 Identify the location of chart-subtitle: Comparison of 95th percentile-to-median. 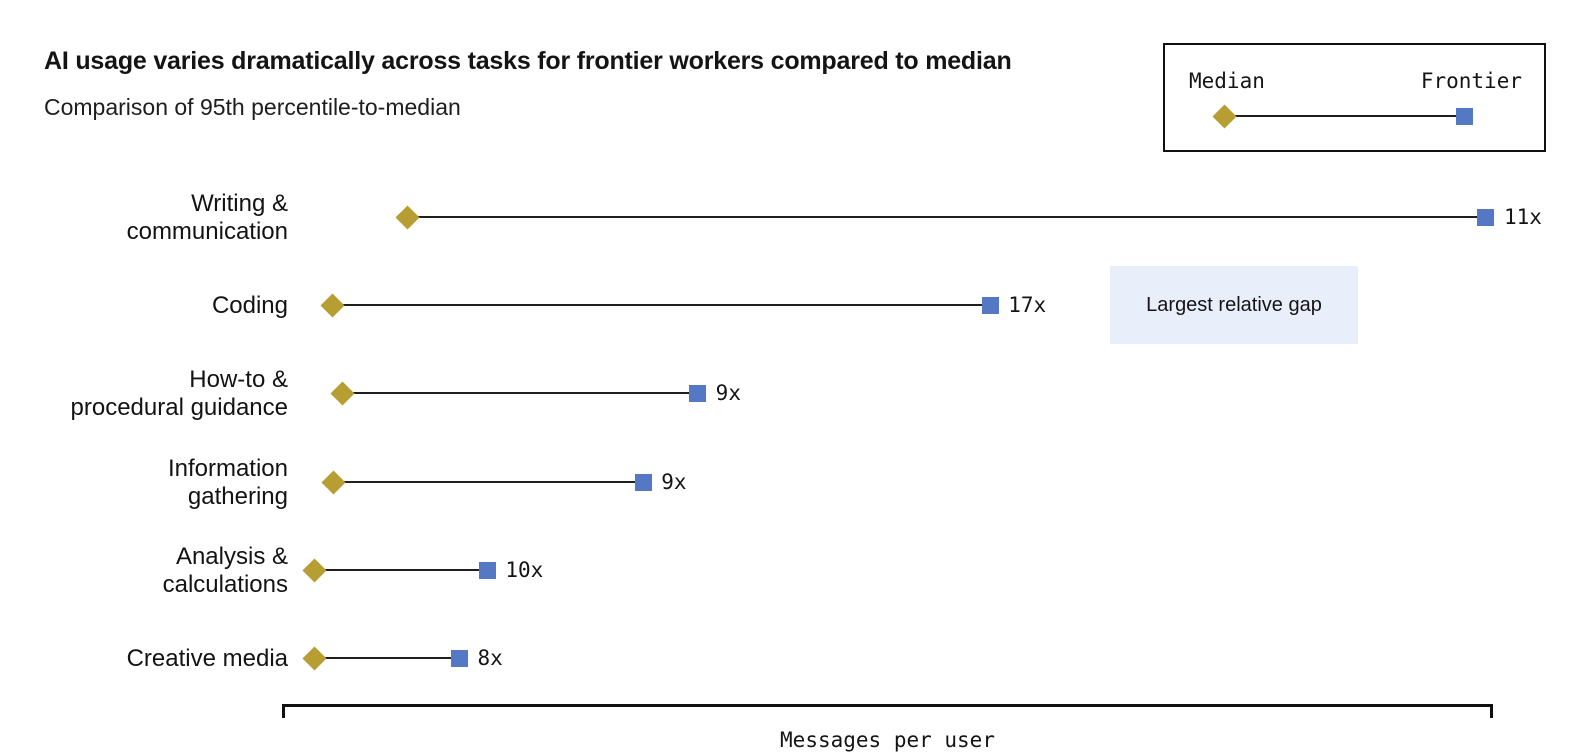
(252, 107).